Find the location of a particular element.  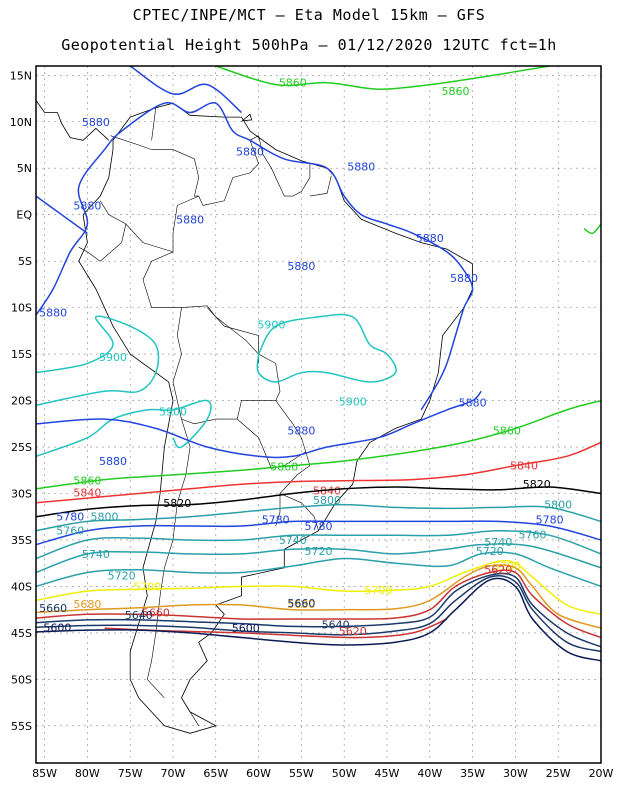

lat-tick-label: 45S is located at coordinates (21, 633).